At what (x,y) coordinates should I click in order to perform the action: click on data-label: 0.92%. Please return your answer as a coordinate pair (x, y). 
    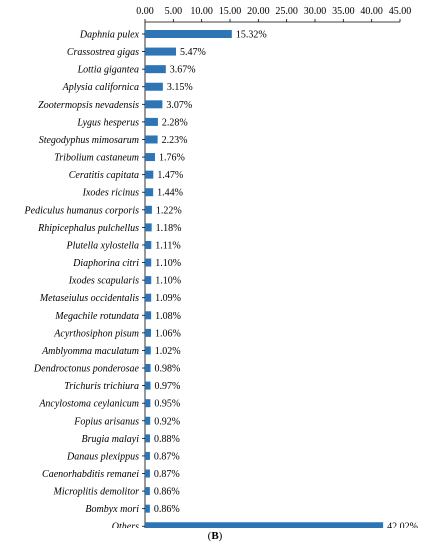
    Looking at the image, I should click on (167, 421).